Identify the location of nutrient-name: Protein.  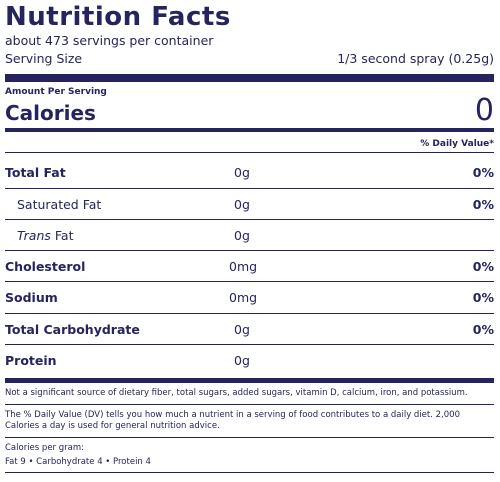
(31, 360).